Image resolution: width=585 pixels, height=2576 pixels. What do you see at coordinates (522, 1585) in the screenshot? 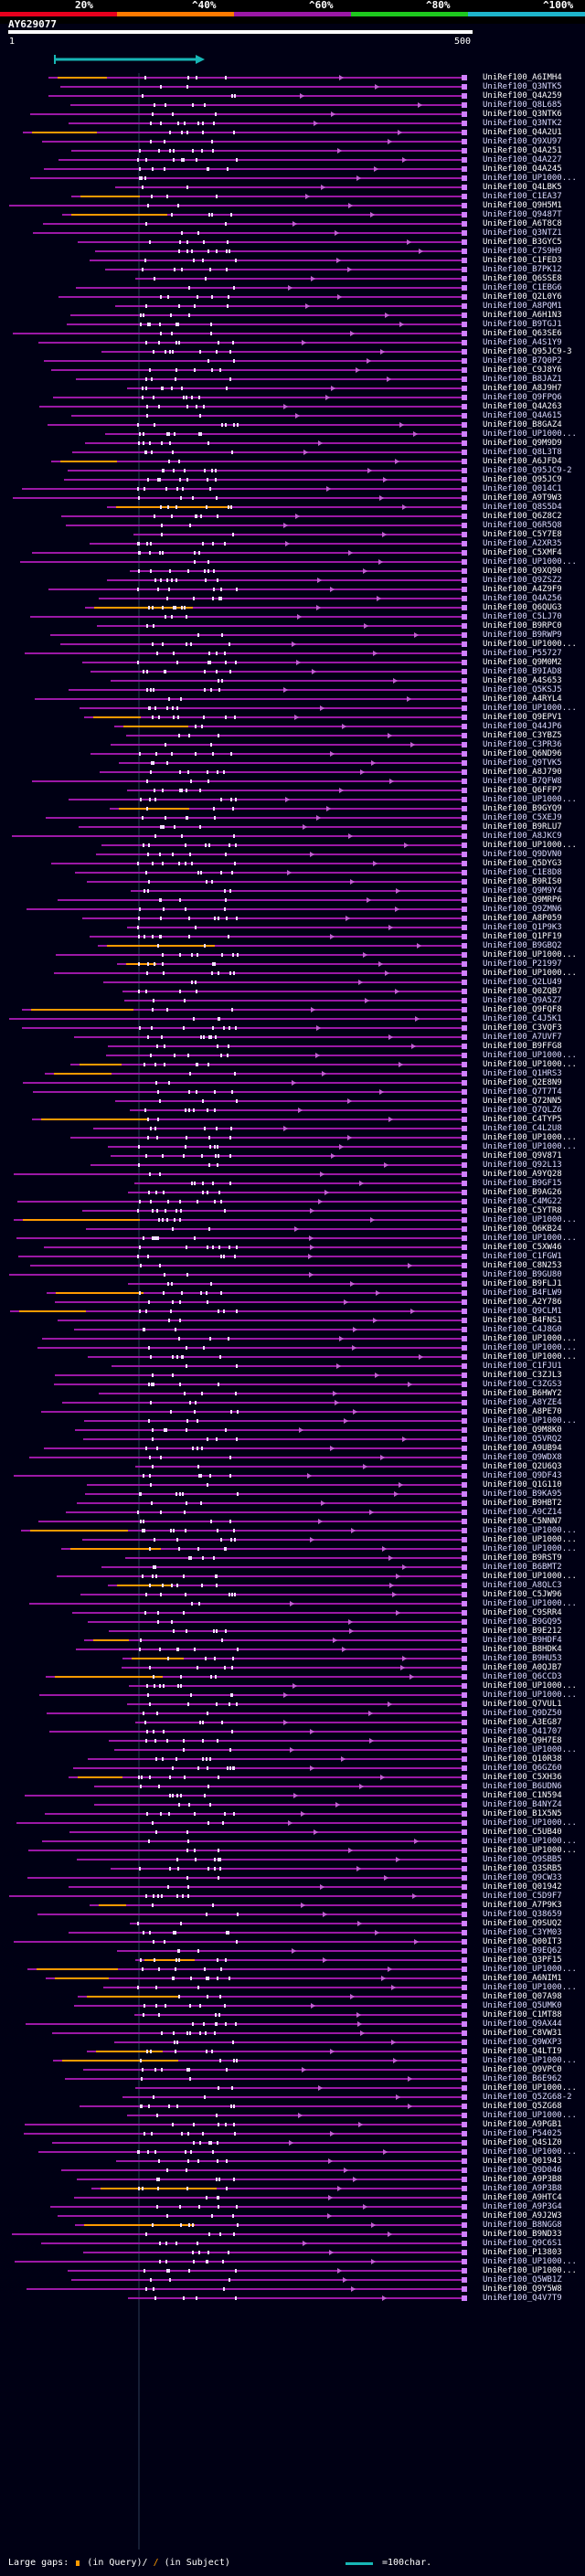
I see `hit-label: UniRef100_A8QLC3` at bounding box center [522, 1585].